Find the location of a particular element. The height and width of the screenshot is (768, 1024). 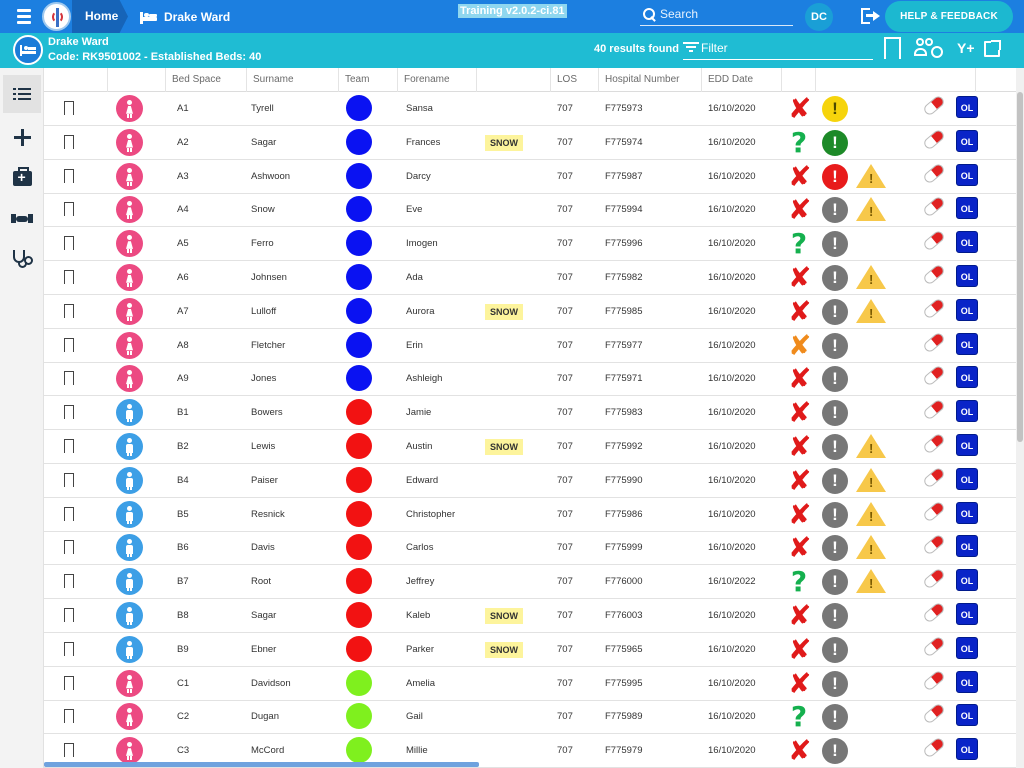

table-row: A1 Tyrell Sansa 707 F775973 16/10/2020 ✘! OL is located at coordinates (530, 109).